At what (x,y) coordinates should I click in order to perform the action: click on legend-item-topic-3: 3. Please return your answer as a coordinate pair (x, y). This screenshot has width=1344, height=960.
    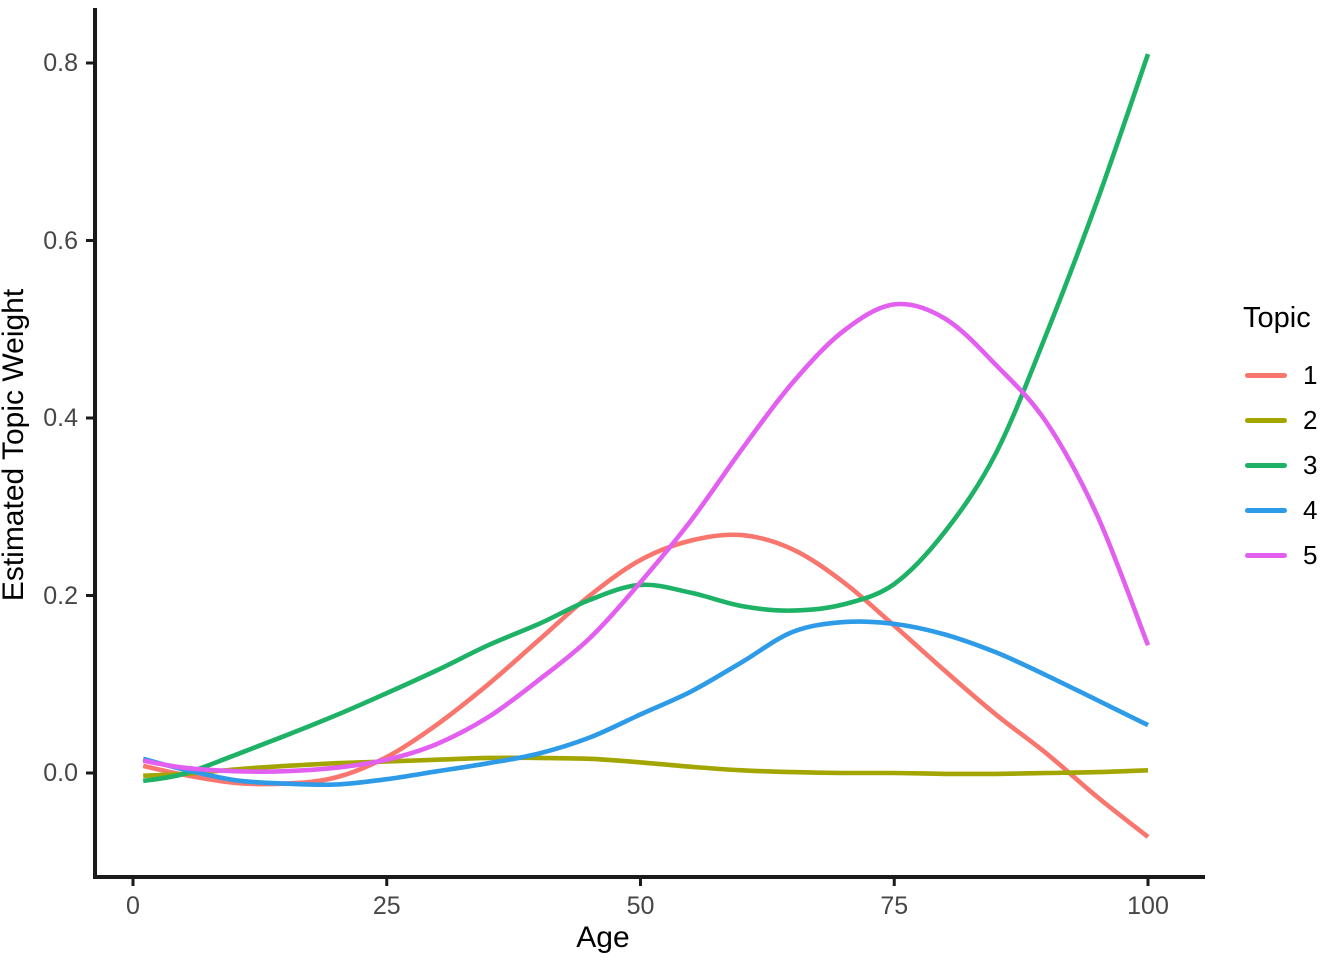
    Looking at the image, I should click on (1294, 465).